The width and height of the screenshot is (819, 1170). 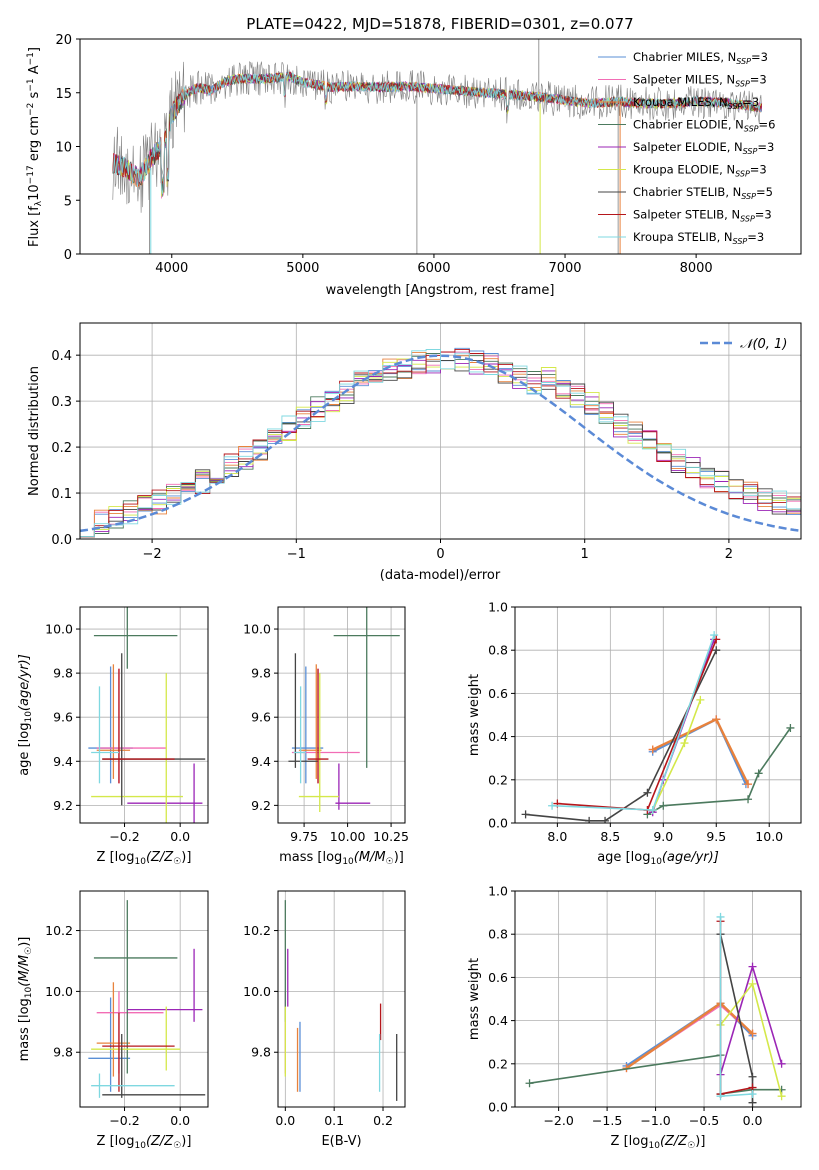 I want to click on xtick-label: 10.25, so click(x=391, y=836).